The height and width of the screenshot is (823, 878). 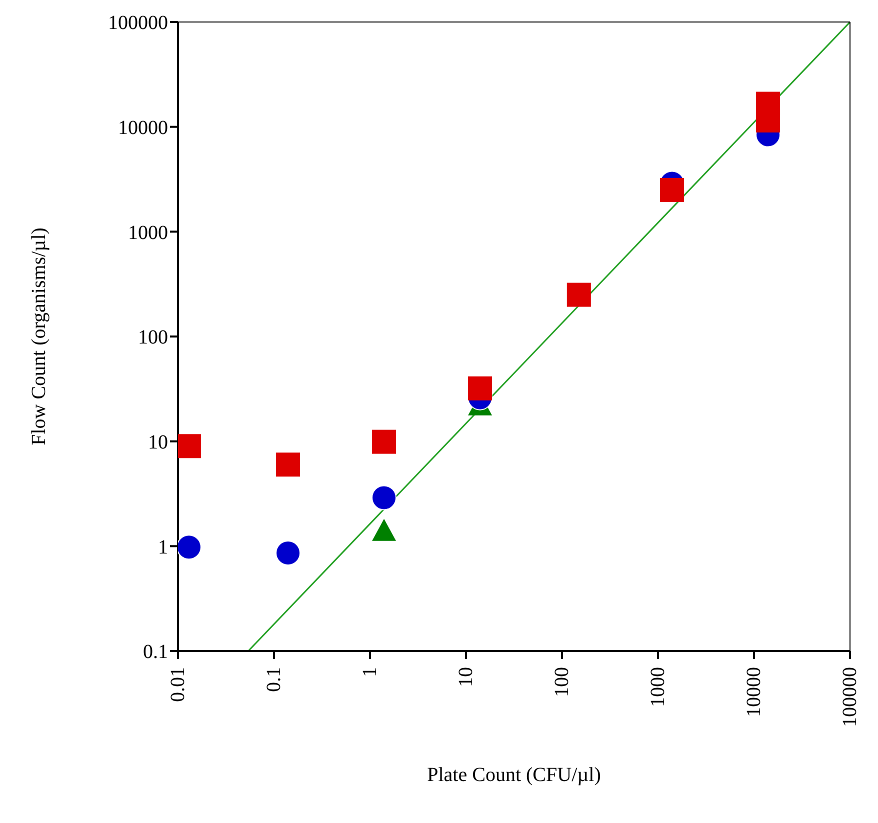 I want to click on x-tick-label: 100000, so click(x=850, y=697).